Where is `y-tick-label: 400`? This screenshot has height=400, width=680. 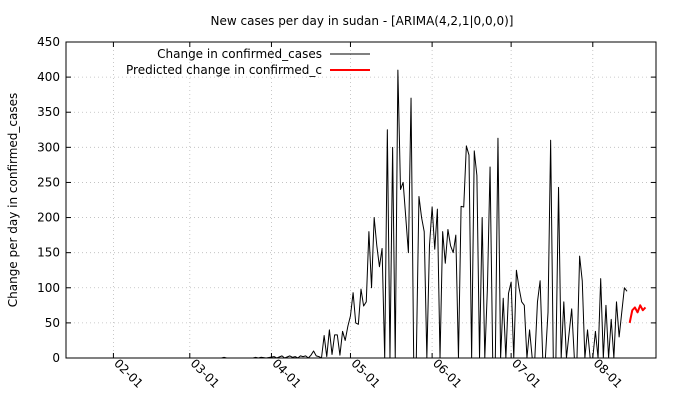
y-tick-label: 400 is located at coordinates (48, 77).